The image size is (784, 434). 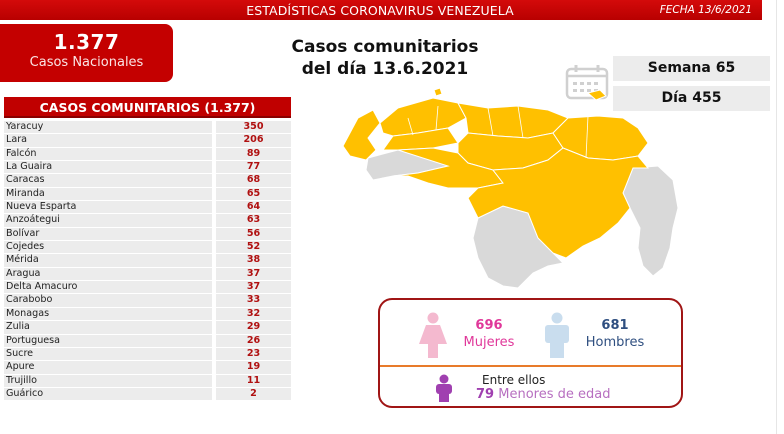 What do you see at coordinates (108, 248) in the screenshot?
I see `state-name: Cojedes` at bounding box center [108, 248].